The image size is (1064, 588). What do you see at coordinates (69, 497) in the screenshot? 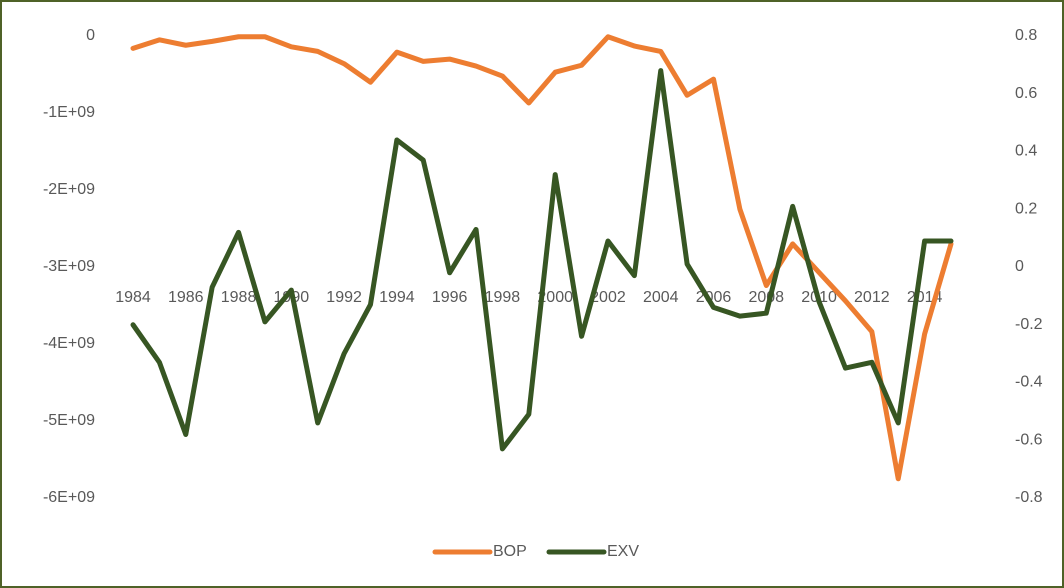
I see `y-tick-label: -6E+09` at bounding box center [69, 497].